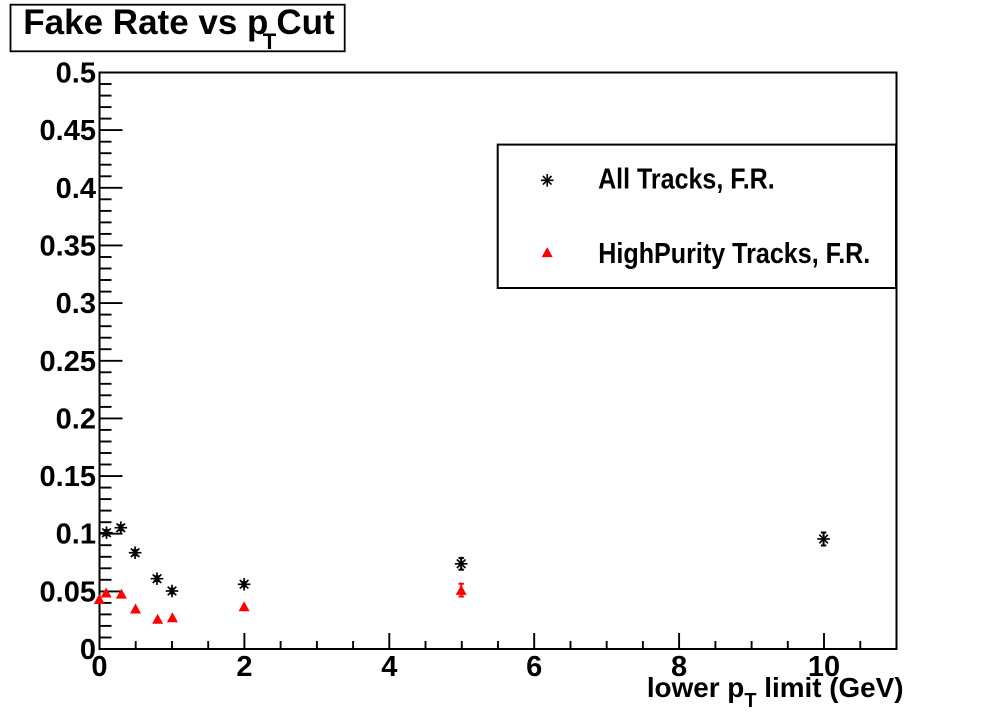 This screenshot has width=996, height=722. What do you see at coordinates (68, 246) in the screenshot?
I see `svg-text: 0.35` at bounding box center [68, 246].